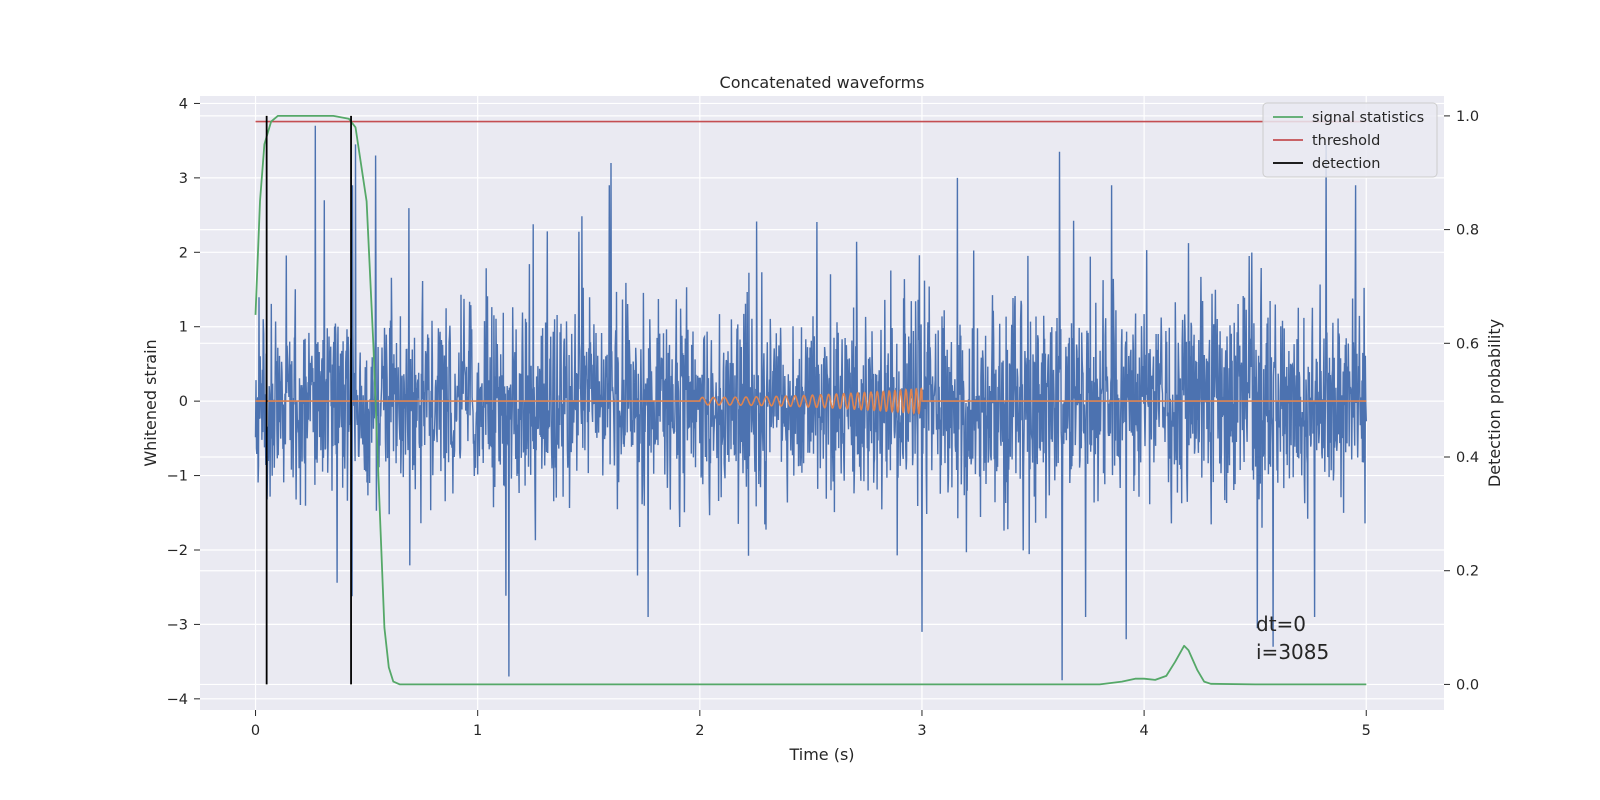 This screenshot has width=1600, height=800. I want to click on y2-axis-label: Detection probability, so click(1494, 403).